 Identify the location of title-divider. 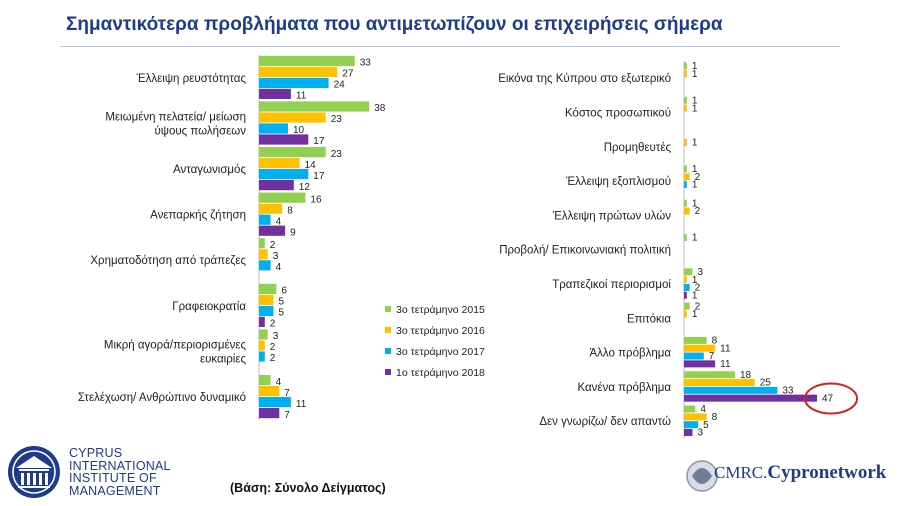
(450, 46).